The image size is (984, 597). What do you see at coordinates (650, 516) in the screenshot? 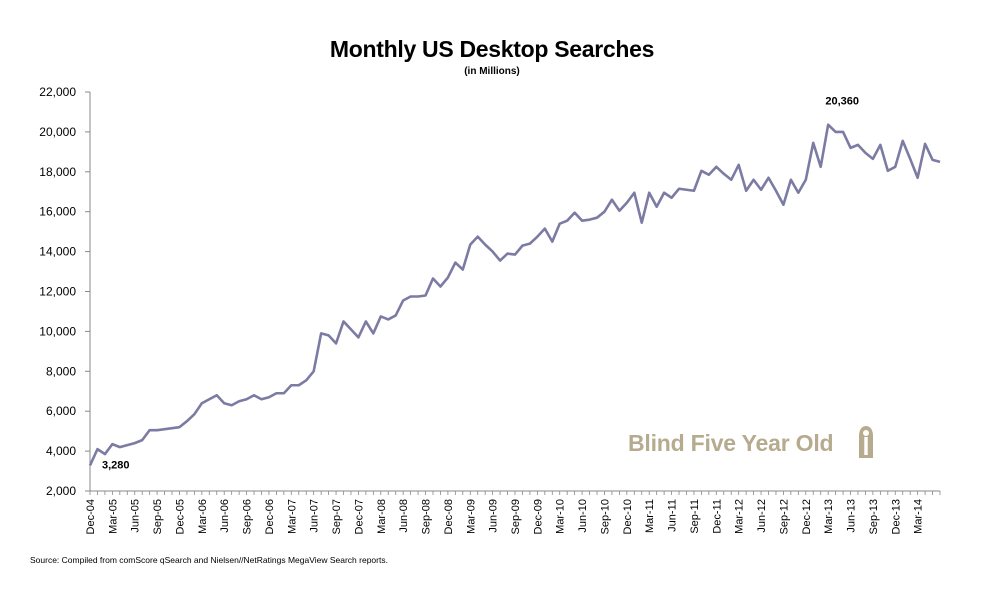
I see `x-tick-label: Mar-11` at bounding box center [650, 516].